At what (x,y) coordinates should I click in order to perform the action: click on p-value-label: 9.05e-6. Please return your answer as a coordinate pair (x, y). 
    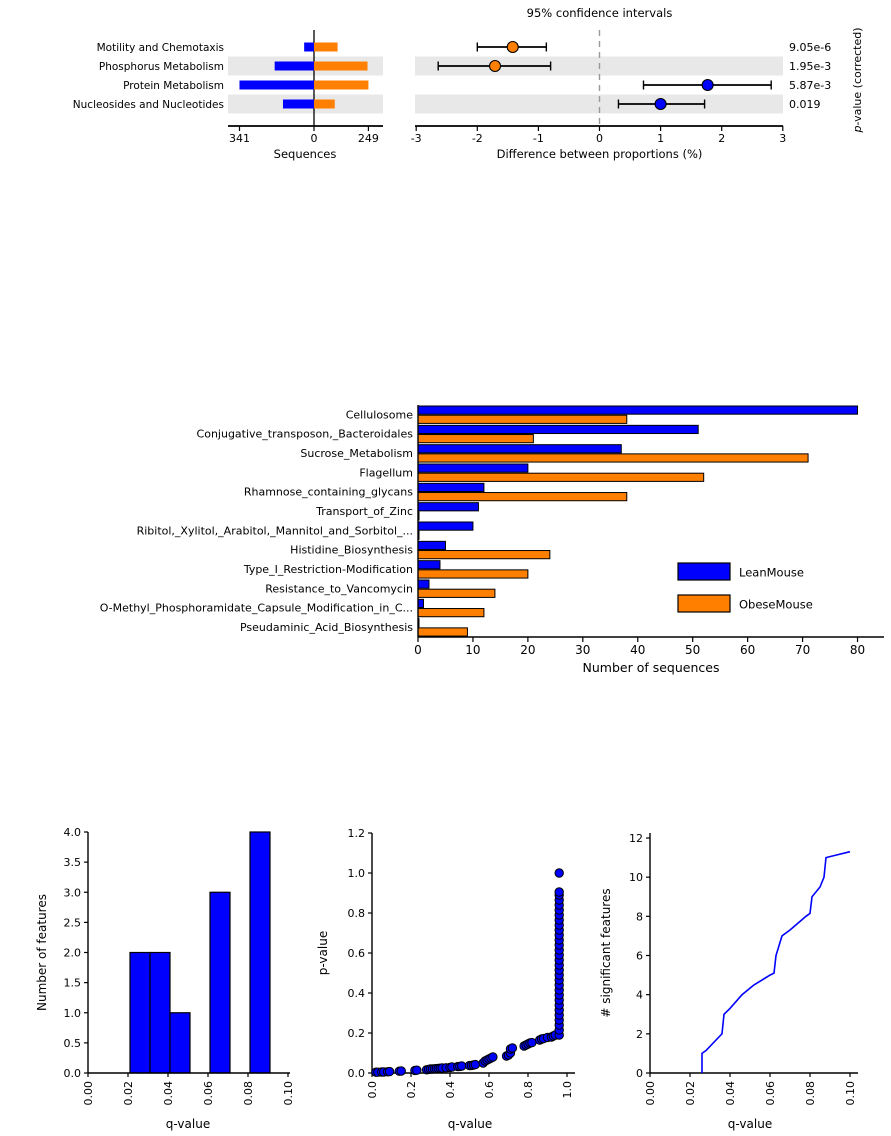
    Looking at the image, I should click on (810, 47).